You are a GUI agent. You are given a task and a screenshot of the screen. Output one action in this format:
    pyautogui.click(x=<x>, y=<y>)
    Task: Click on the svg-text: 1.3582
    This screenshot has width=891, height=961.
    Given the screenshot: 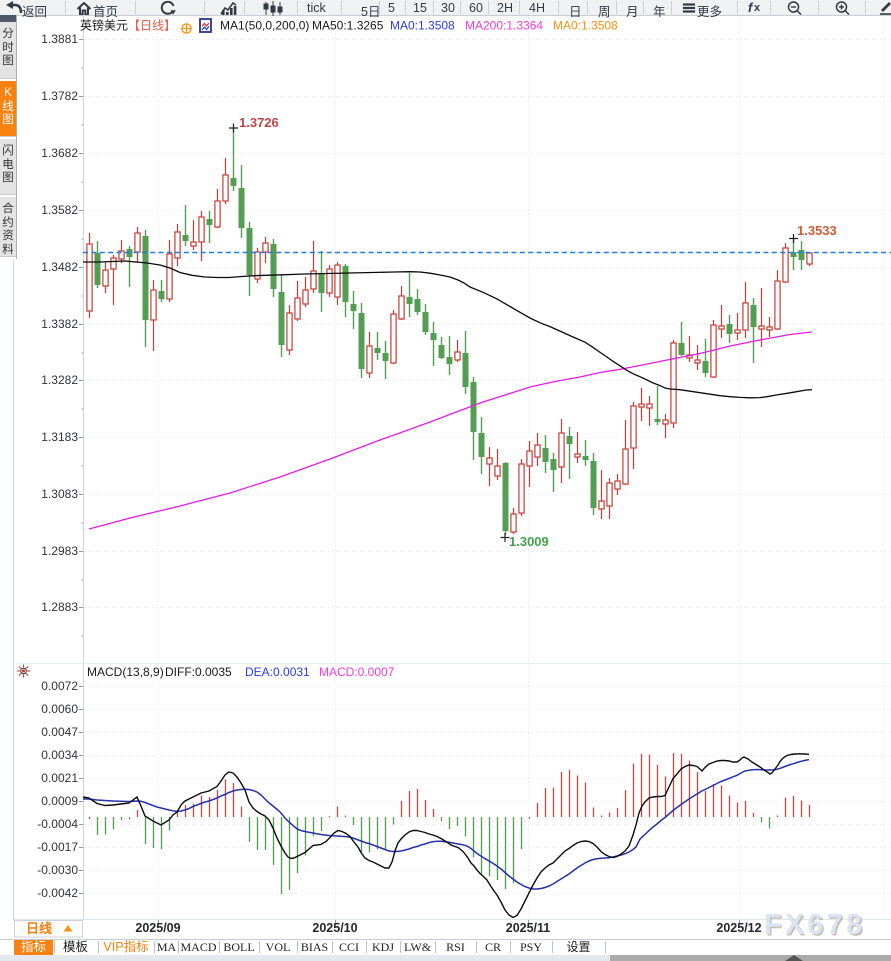 What is the action you would take?
    pyautogui.click(x=59, y=210)
    